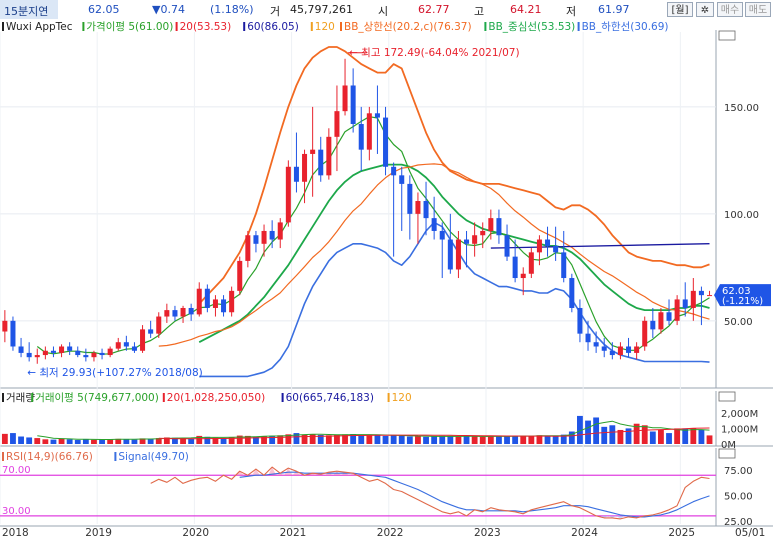  Describe the element at coordinates (15, 533) in the screenshot. I see `x-tick-label: 2018` at that location.